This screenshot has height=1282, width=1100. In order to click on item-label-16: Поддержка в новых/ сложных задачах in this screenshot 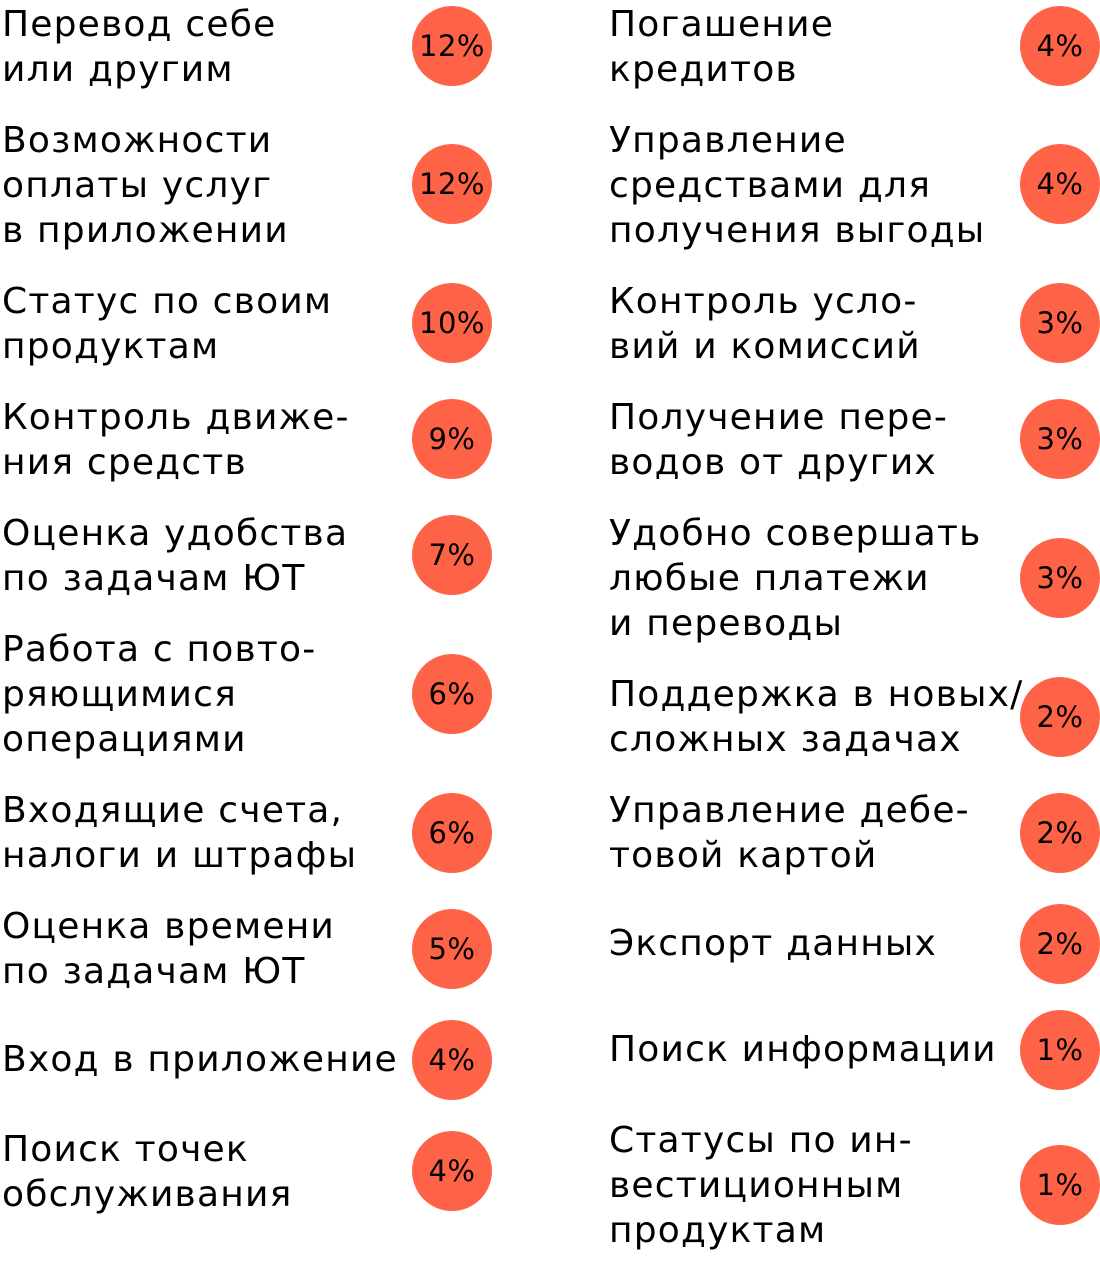, I will do `click(816, 717)`.